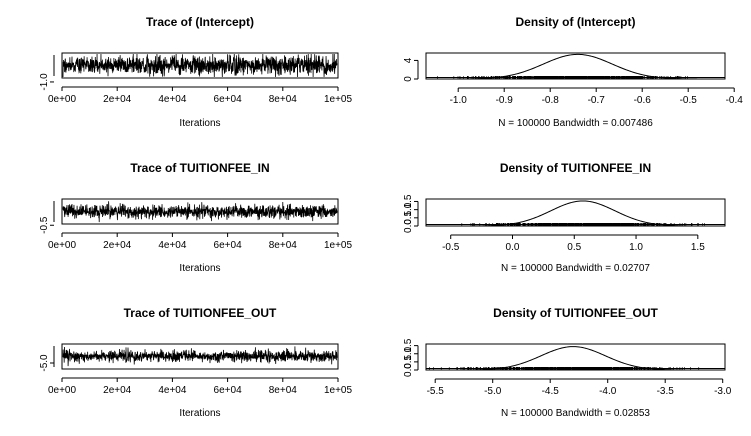 The image size is (751, 436). What do you see at coordinates (200, 313) in the screenshot?
I see `panel-title: Trace of TUITIONFEE_OUT` at bounding box center [200, 313].